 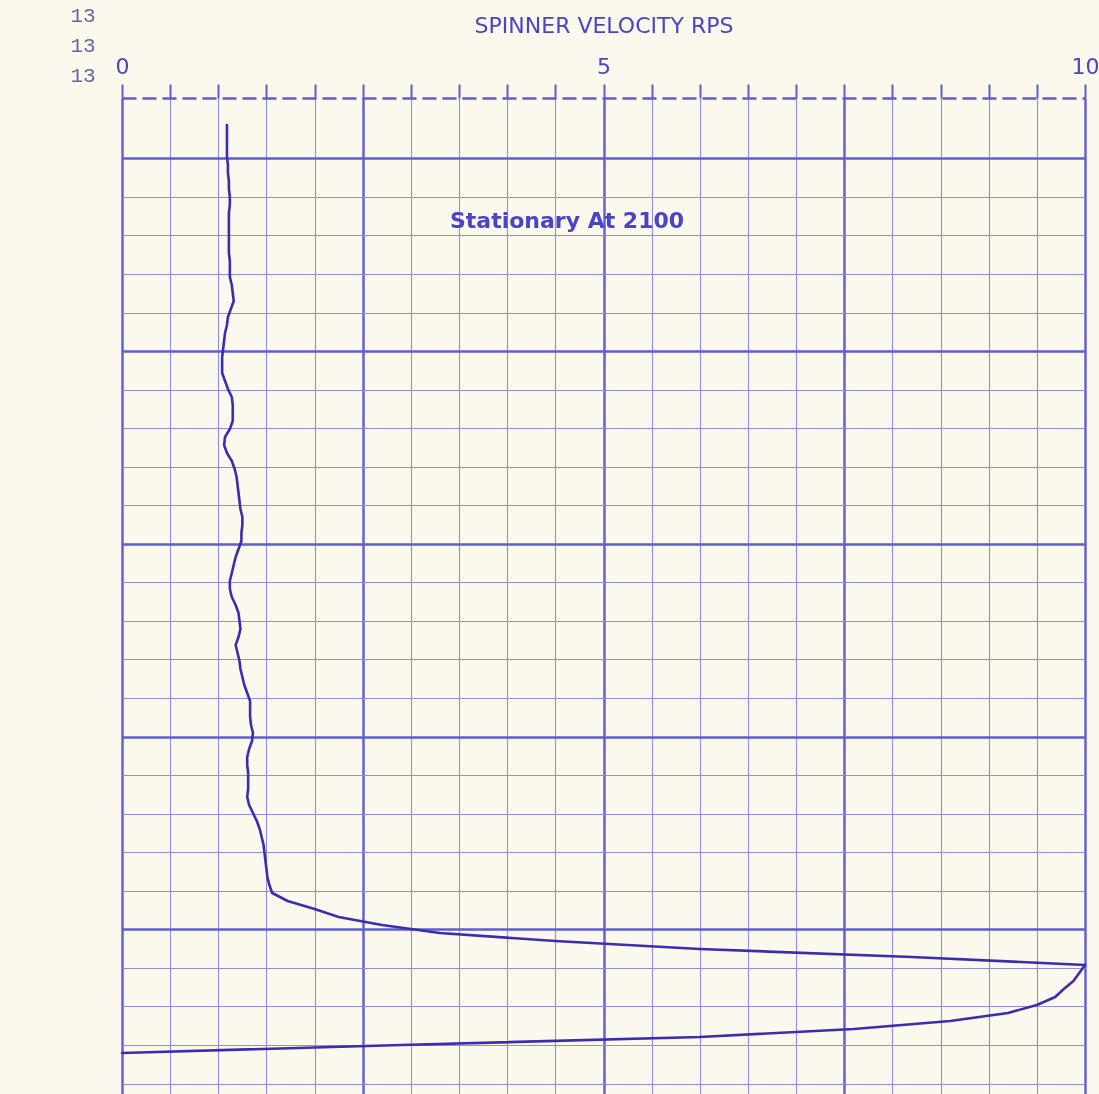 What do you see at coordinates (122, 66) in the screenshot?
I see `x-tick-label: 0` at bounding box center [122, 66].